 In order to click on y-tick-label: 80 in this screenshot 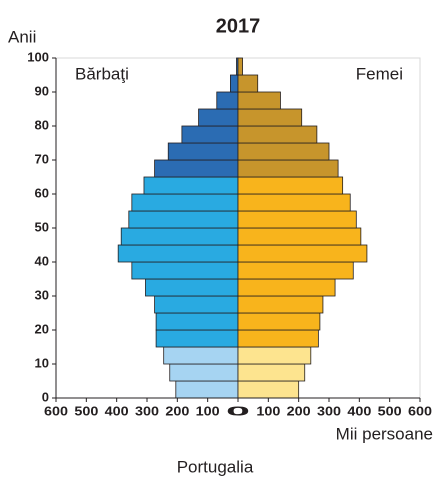, I will do `click(42, 124)`.